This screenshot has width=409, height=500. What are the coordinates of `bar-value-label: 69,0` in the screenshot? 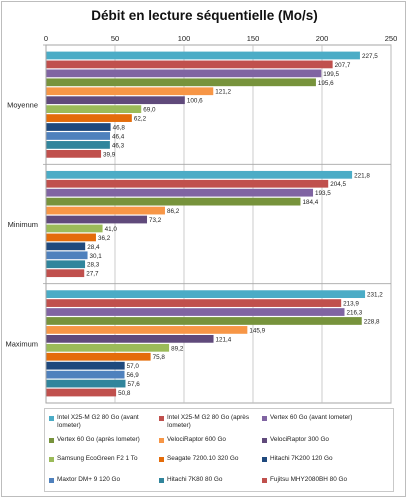 It's located at (149, 110).